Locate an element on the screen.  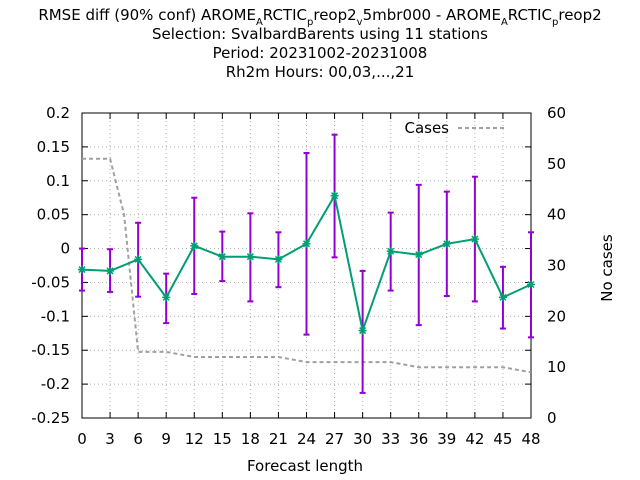
x-tick-label: 48 is located at coordinates (530, 439).